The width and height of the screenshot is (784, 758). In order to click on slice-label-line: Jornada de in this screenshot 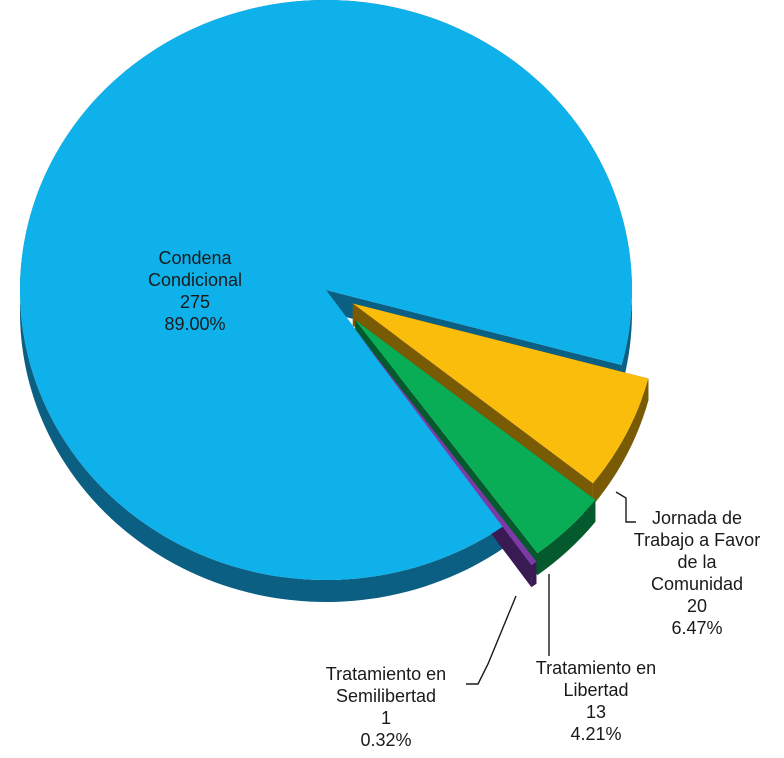, I will do `click(697, 518)`.